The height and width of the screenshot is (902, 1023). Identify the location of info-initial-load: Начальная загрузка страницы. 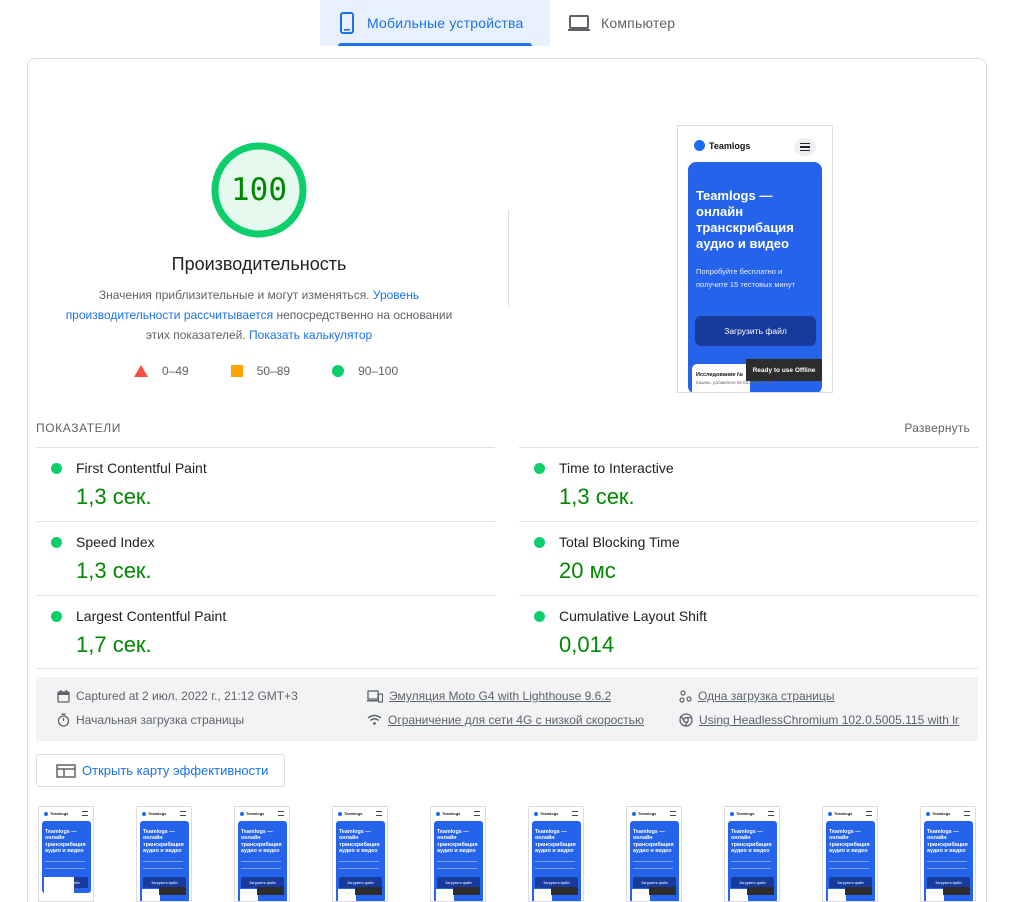
(150, 720).